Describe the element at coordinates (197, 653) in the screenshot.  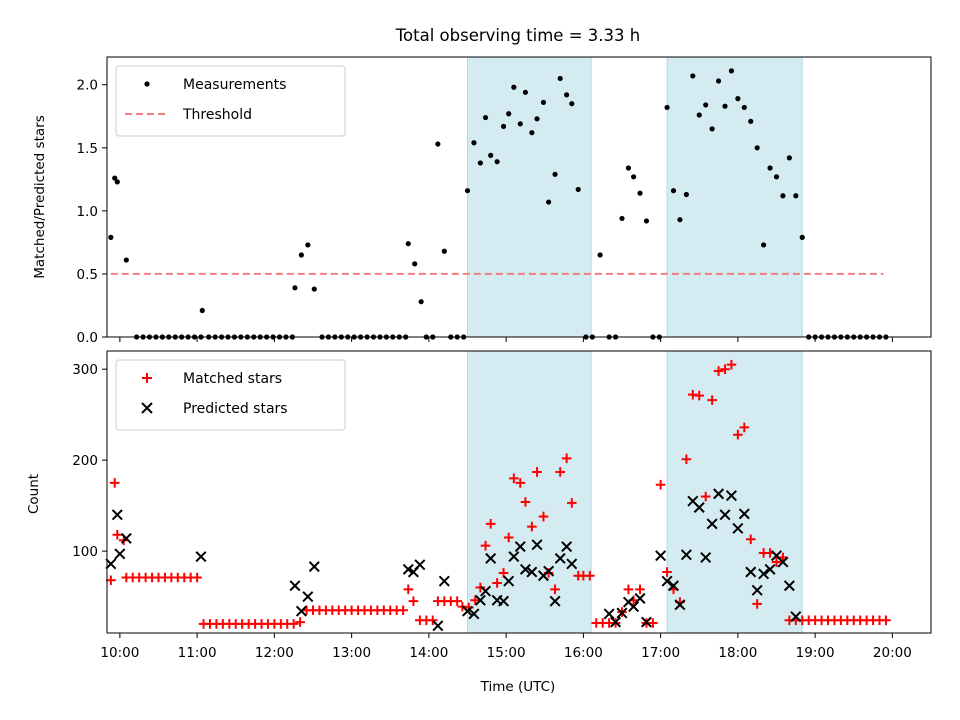
I see `x-tick-label: 11:00` at that location.